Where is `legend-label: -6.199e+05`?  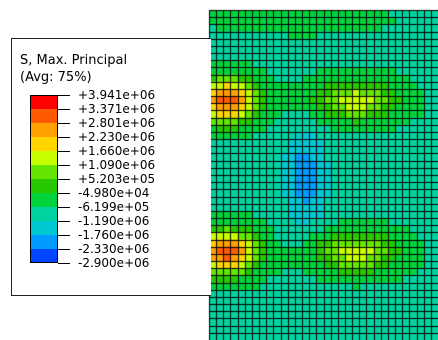 legend-label: -6.199e+05 is located at coordinates (114, 207).